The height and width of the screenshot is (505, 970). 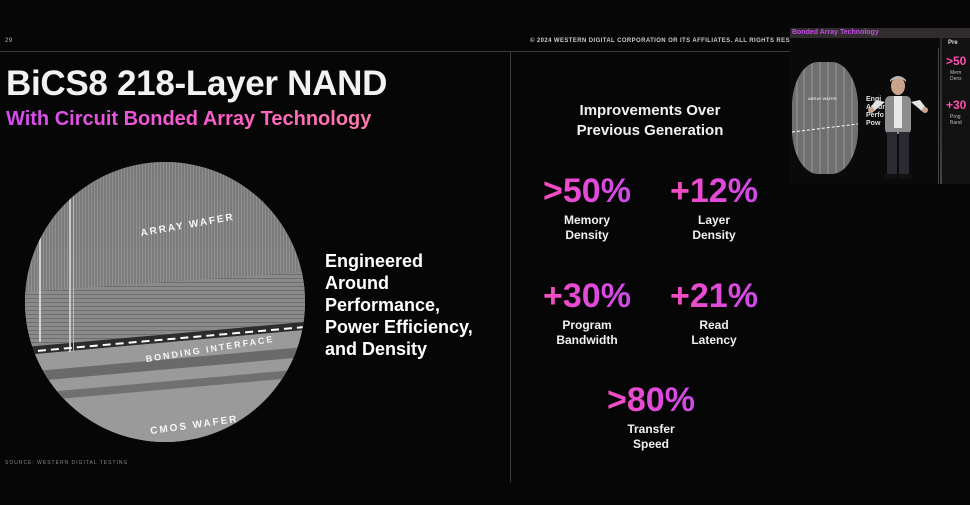 I want to click on engineered-line: and Density, so click(x=376, y=349).